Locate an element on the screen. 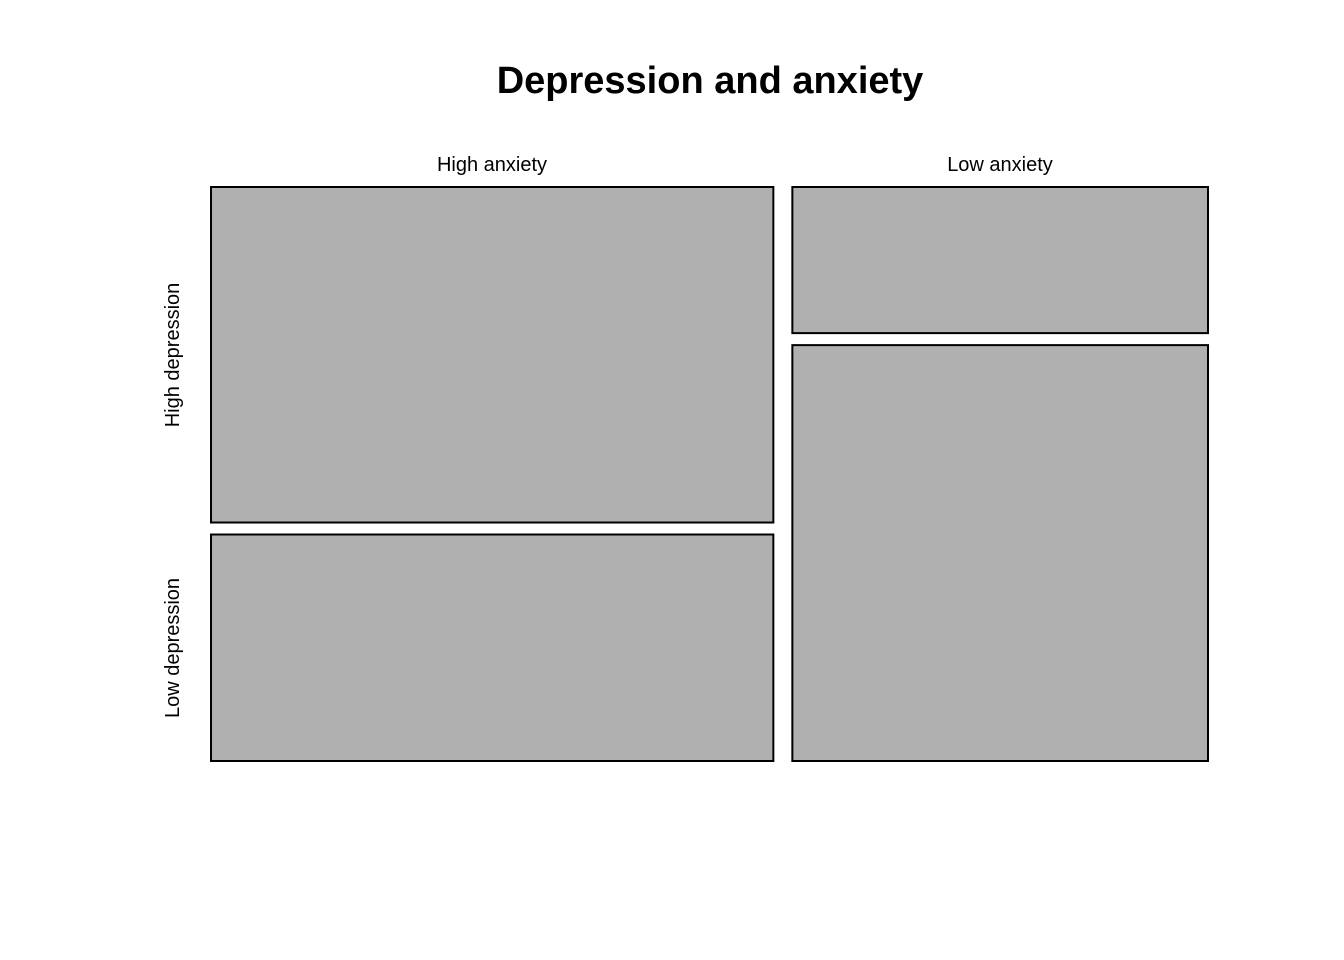  column-label-low-anxiety: Low anxiety is located at coordinates (1000, 165).